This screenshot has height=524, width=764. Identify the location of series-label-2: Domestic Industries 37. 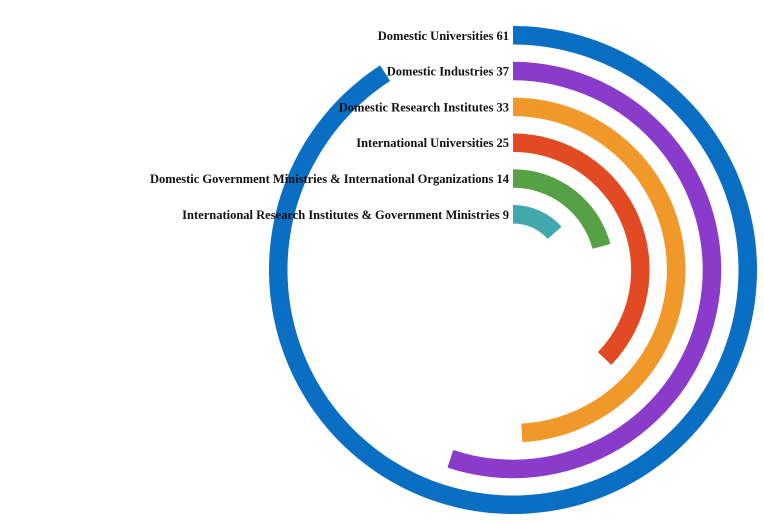
(448, 72).